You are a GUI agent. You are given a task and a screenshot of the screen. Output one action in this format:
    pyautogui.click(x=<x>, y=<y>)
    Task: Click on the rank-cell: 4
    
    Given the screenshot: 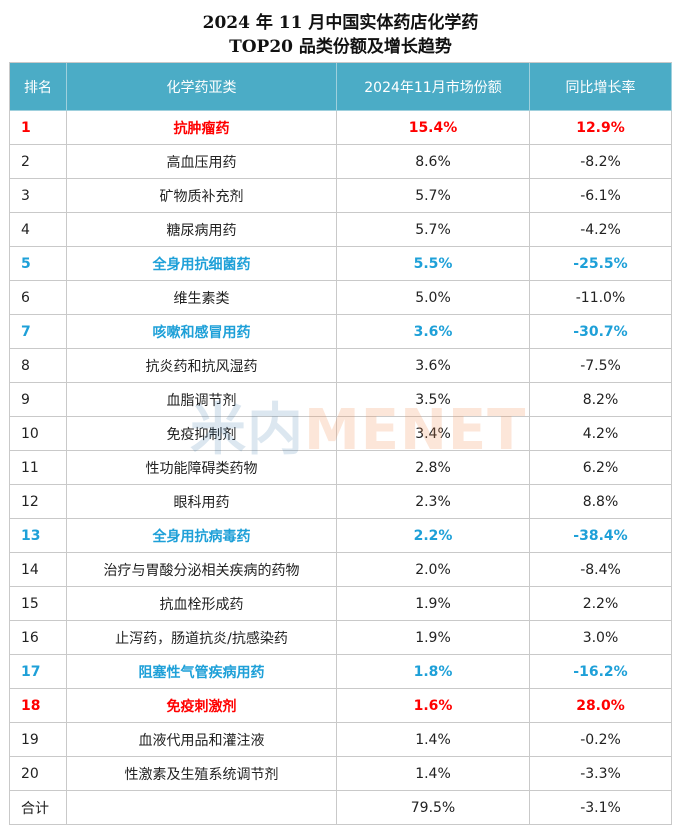 What is the action you would take?
    pyautogui.click(x=38, y=230)
    